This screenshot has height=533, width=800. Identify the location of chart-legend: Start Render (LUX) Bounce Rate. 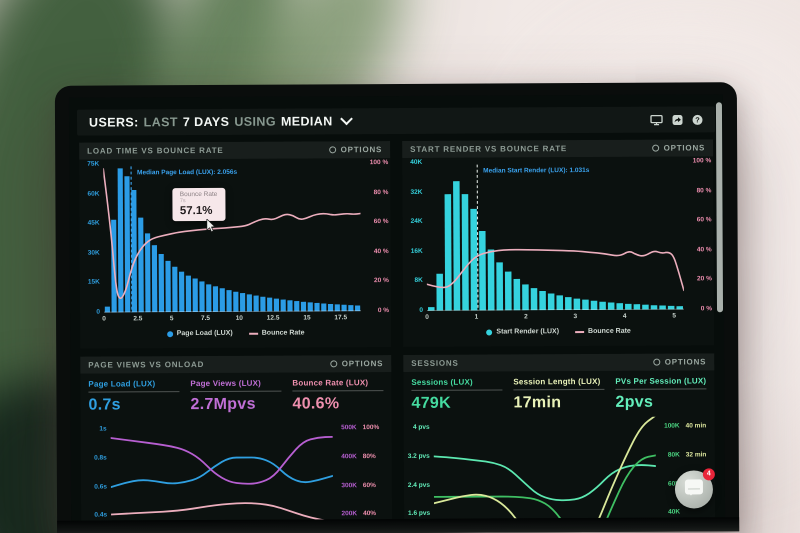
(558, 331).